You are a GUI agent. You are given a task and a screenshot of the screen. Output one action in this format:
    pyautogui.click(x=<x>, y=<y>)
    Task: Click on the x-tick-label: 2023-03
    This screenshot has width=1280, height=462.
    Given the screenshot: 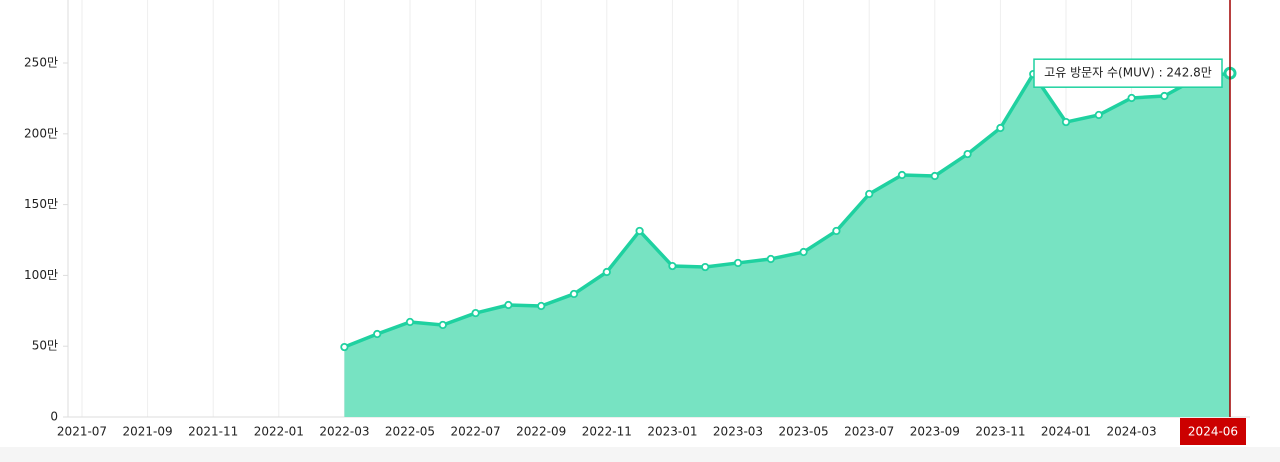 What is the action you would take?
    pyautogui.click(x=738, y=432)
    